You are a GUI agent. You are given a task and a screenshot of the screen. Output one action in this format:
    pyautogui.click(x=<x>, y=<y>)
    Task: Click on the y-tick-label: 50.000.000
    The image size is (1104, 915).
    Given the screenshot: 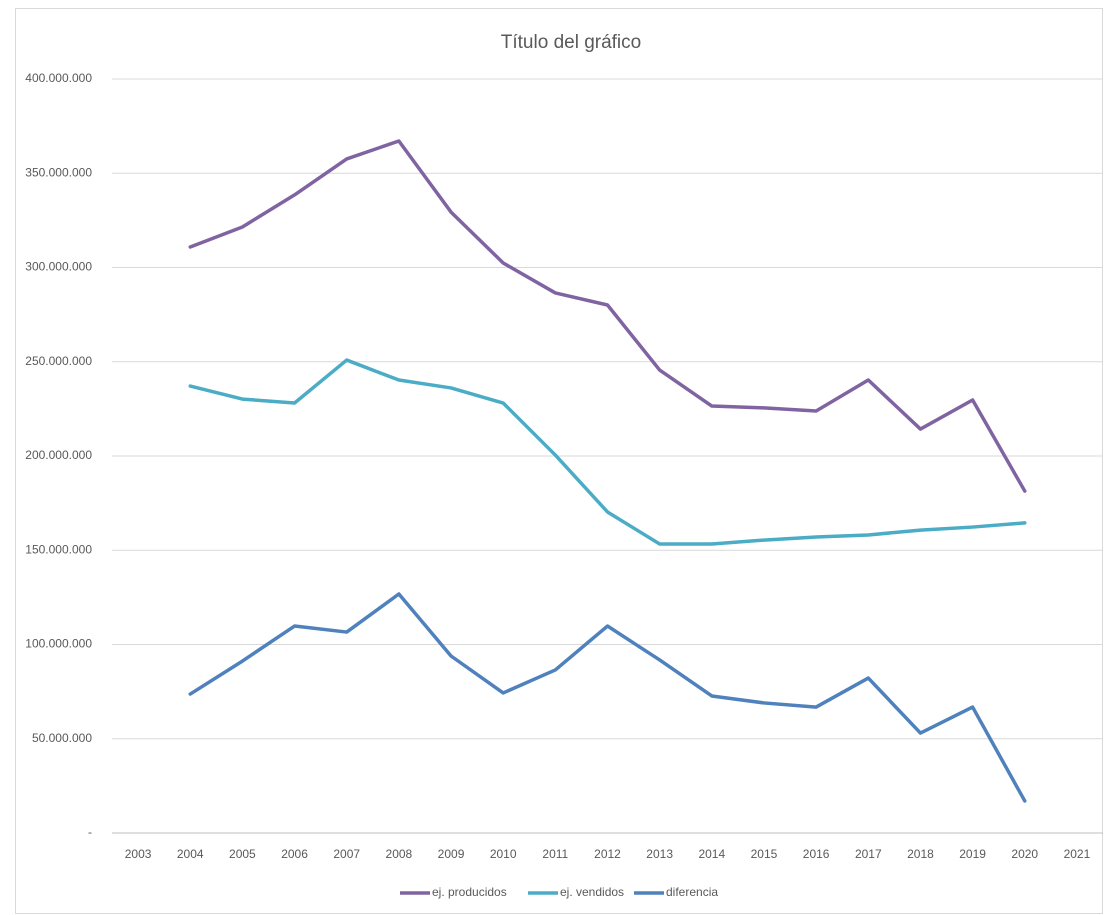 What is the action you would take?
    pyautogui.click(x=62, y=738)
    